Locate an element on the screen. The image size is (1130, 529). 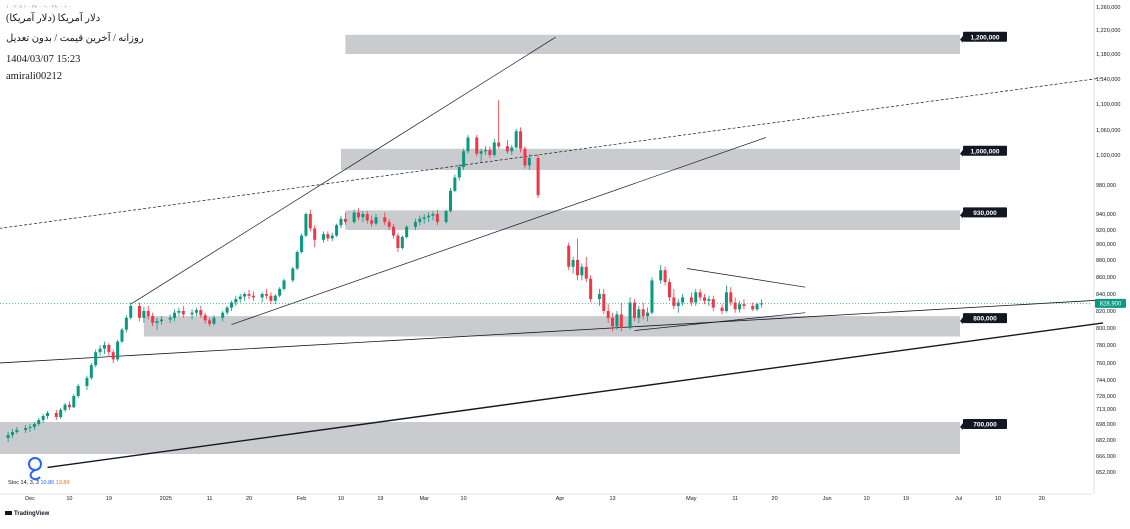
y-tick-label: 666,000 is located at coordinates (1106, 457).